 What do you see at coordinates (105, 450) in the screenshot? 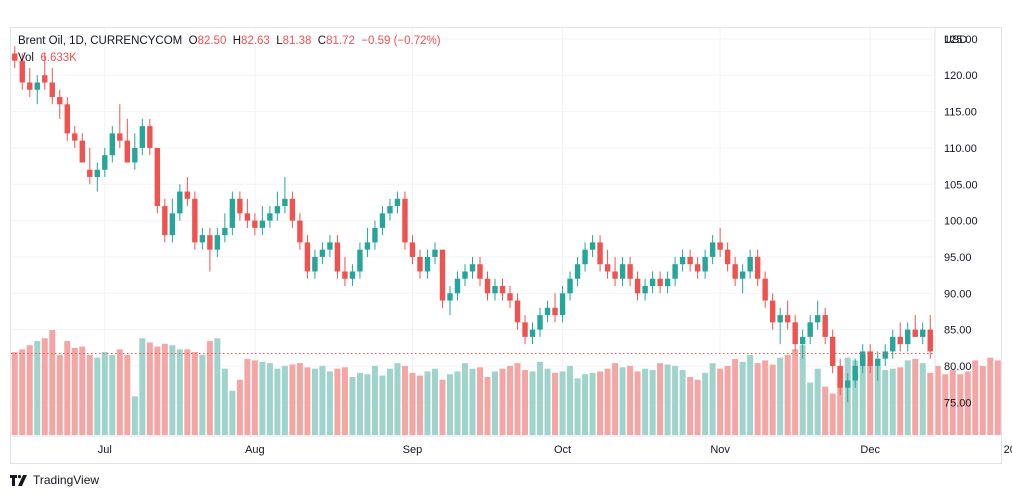
I see `x-tick-label: Jul` at bounding box center [105, 450].